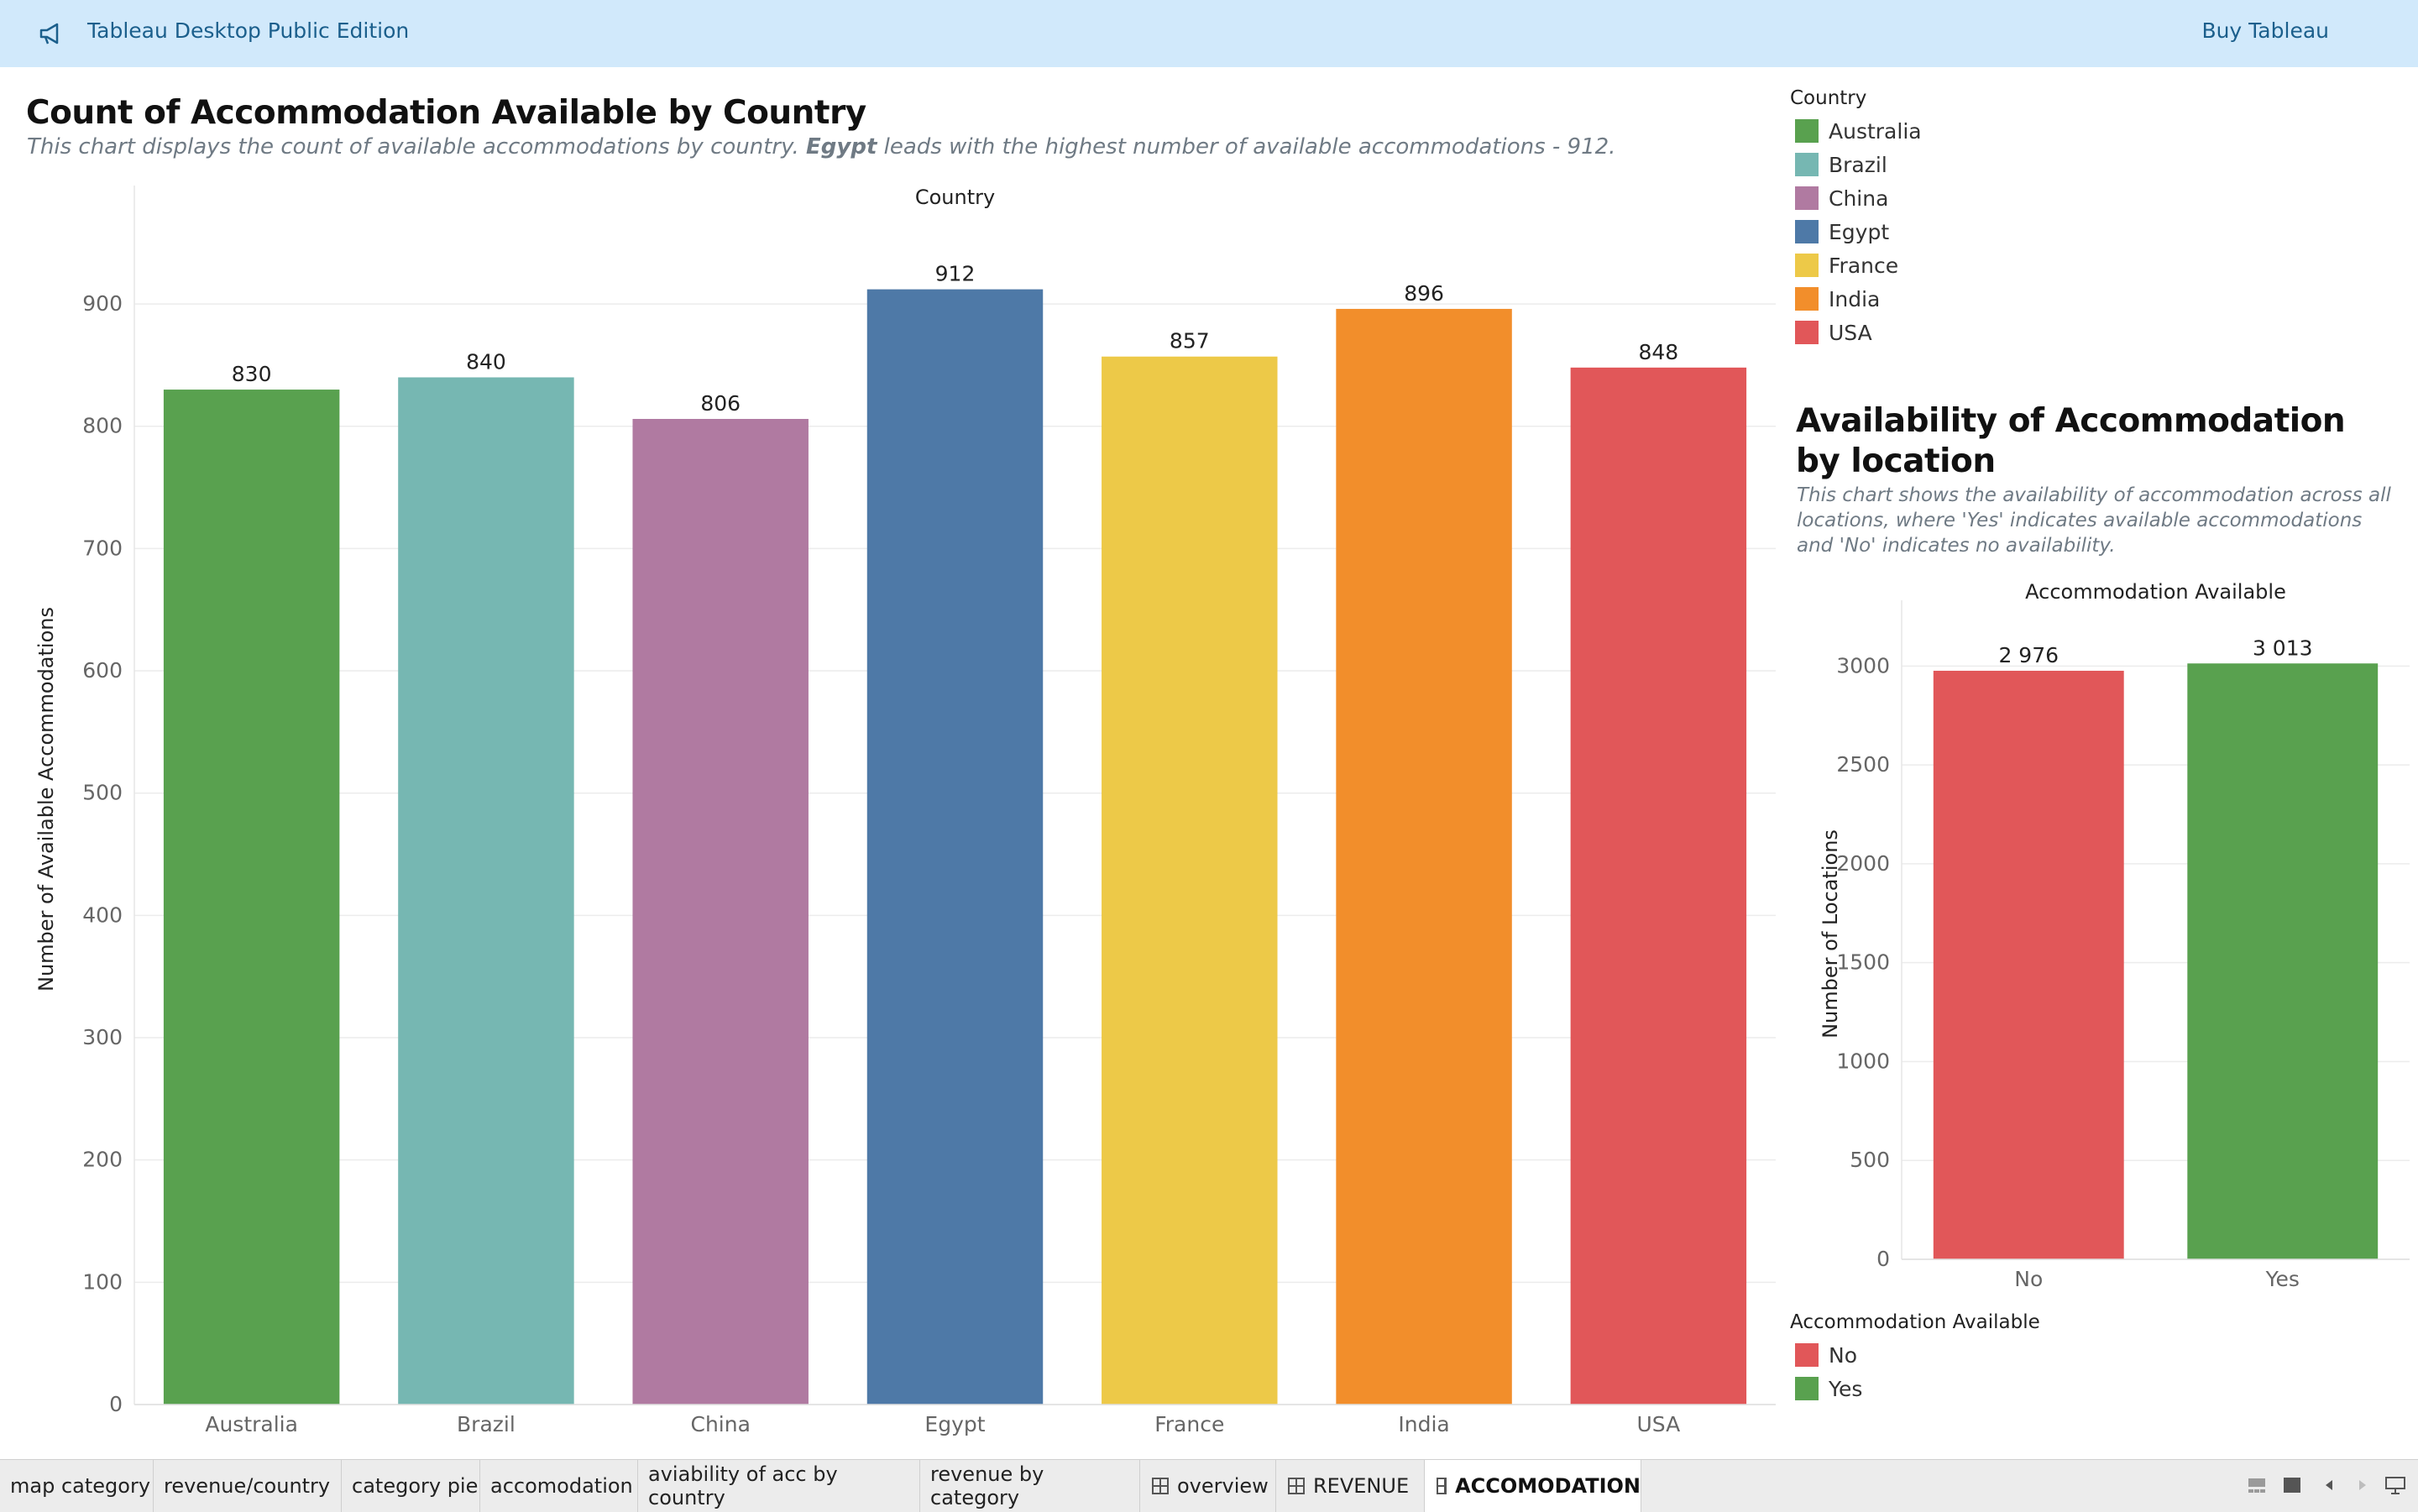  I want to click on bar-australia, so click(251, 897).